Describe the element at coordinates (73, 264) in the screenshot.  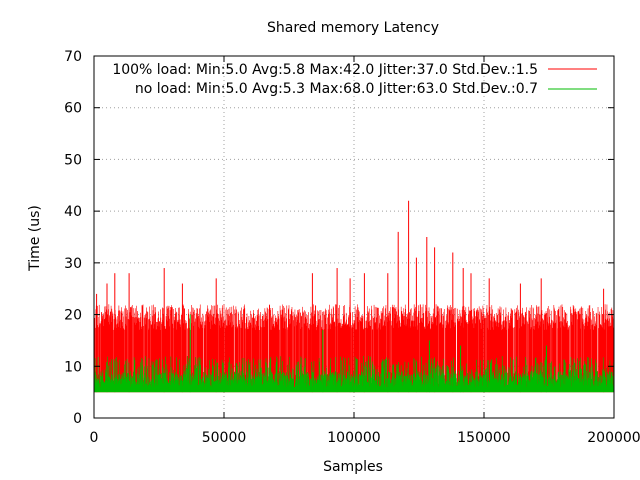
I see `y-tick-label: 30` at that location.